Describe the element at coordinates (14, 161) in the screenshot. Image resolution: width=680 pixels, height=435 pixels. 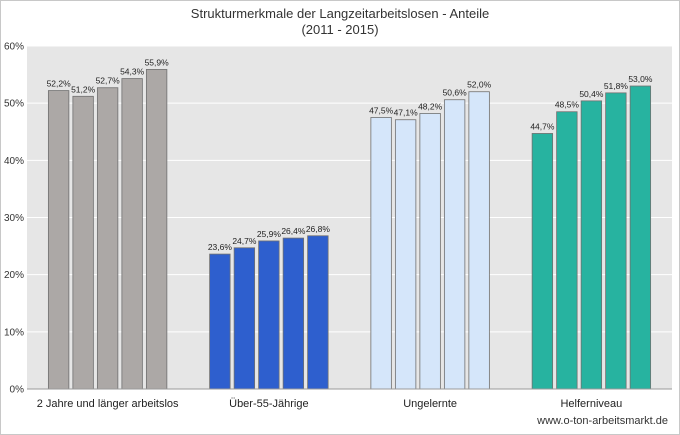
I see `y-tick-label: 40%` at that location.